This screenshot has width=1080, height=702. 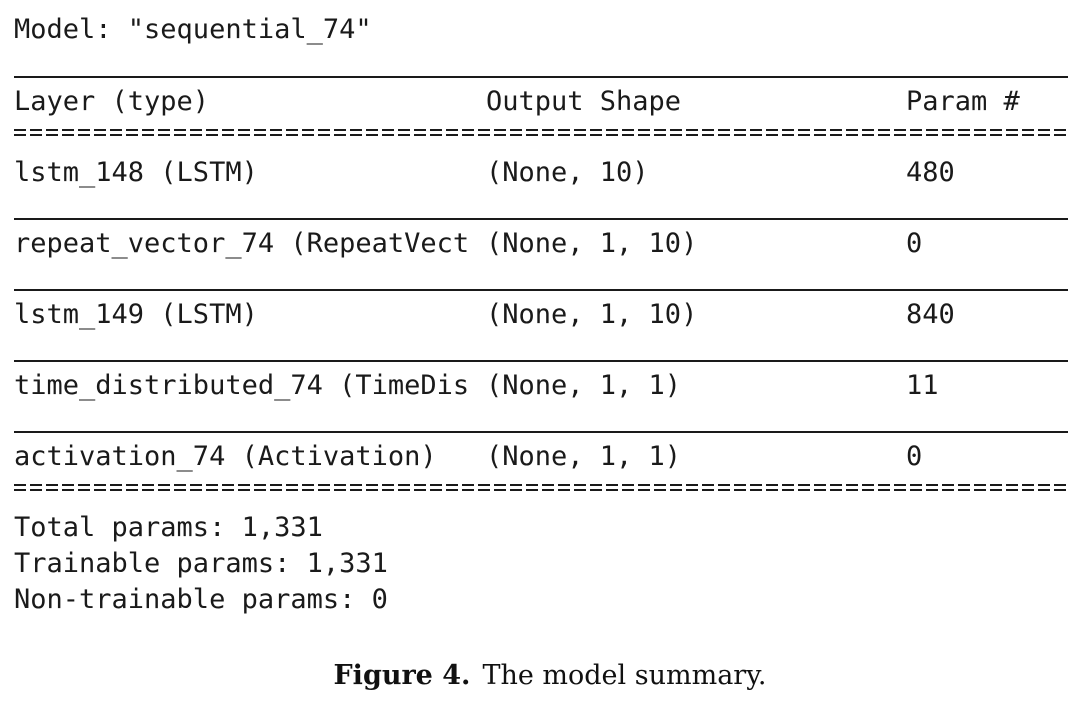 I want to click on non-trainable-params: Non-trainable params: 0, so click(x=201, y=599).